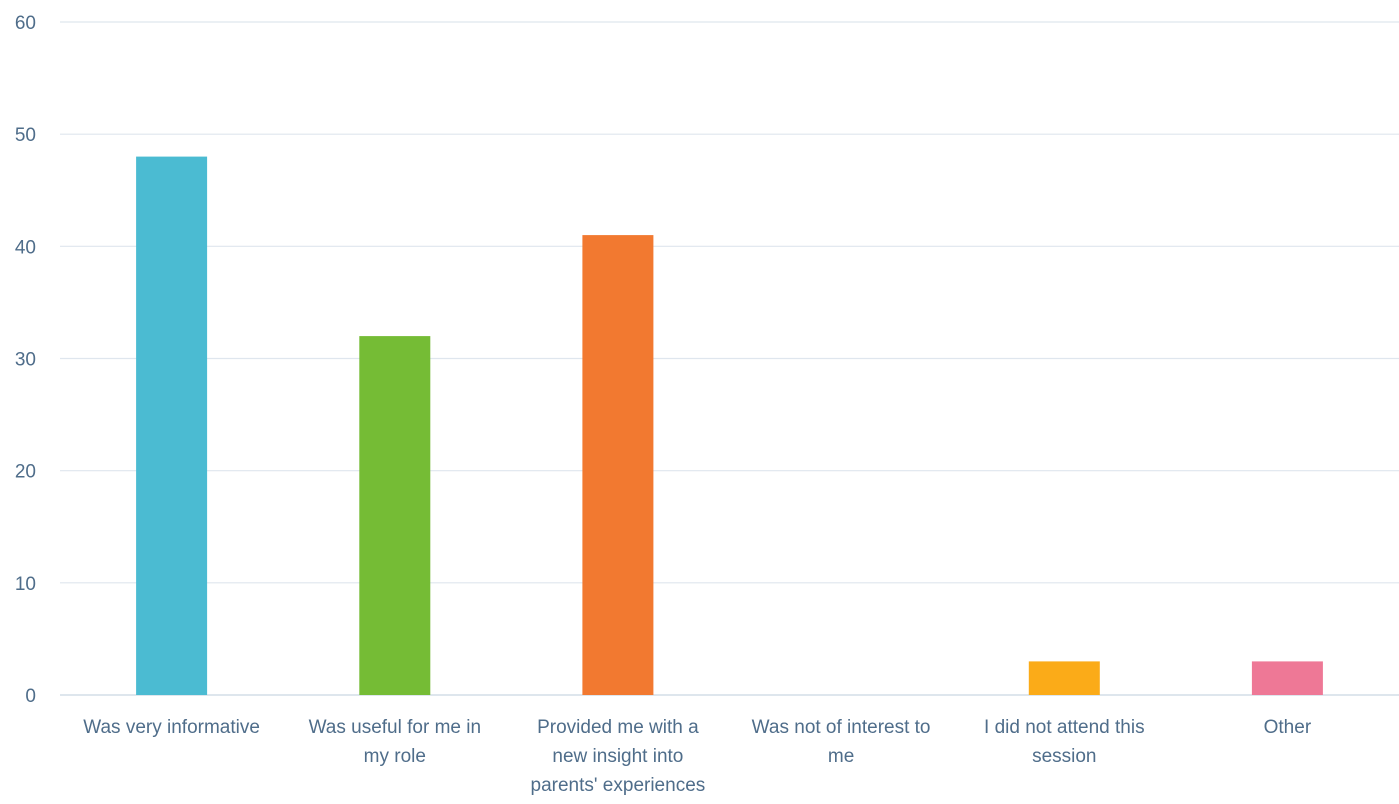 This screenshot has height=804, width=1399. What do you see at coordinates (25, 584) in the screenshot?
I see `y-tick-label: 10` at bounding box center [25, 584].